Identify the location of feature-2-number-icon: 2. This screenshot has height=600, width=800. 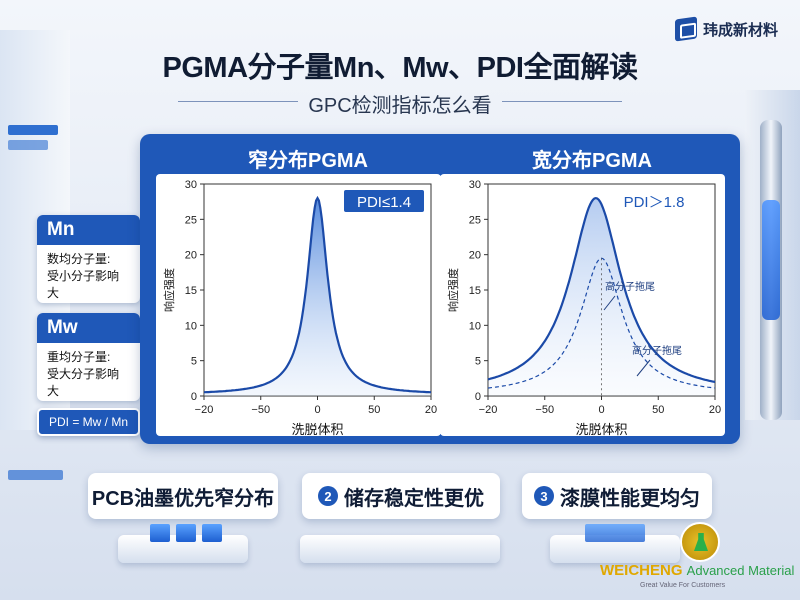
(328, 496).